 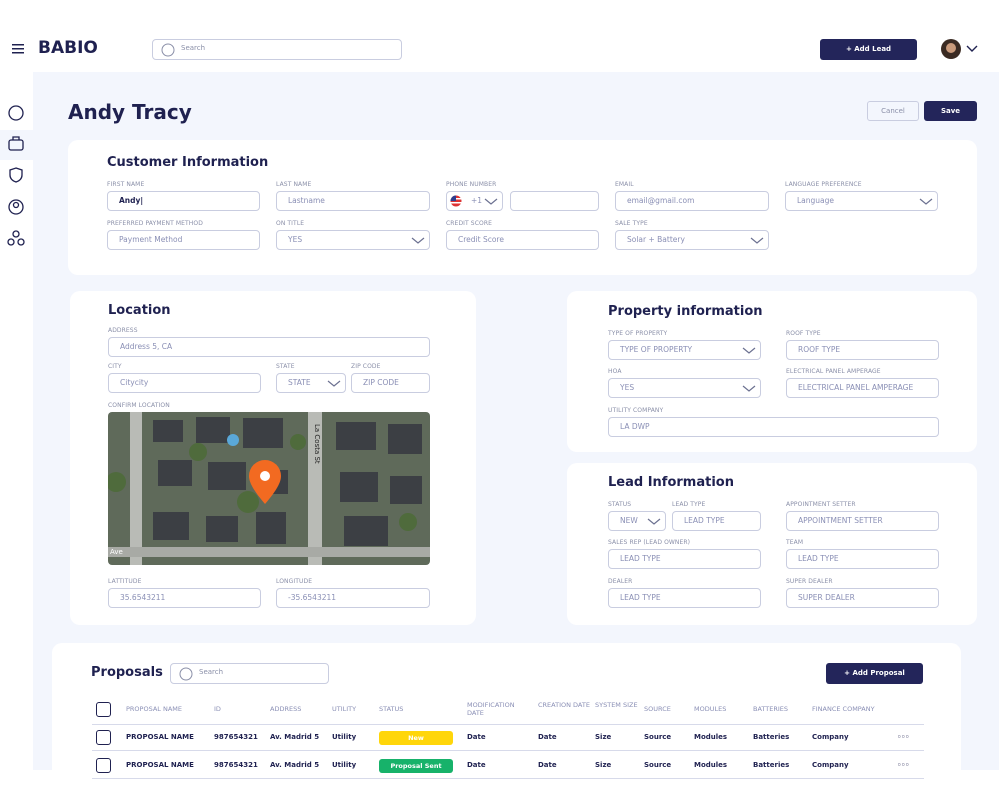 What do you see at coordinates (616, 705) in the screenshot?
I see `column-header: SYSTEM SIZE` at bounding box center [616, 705].